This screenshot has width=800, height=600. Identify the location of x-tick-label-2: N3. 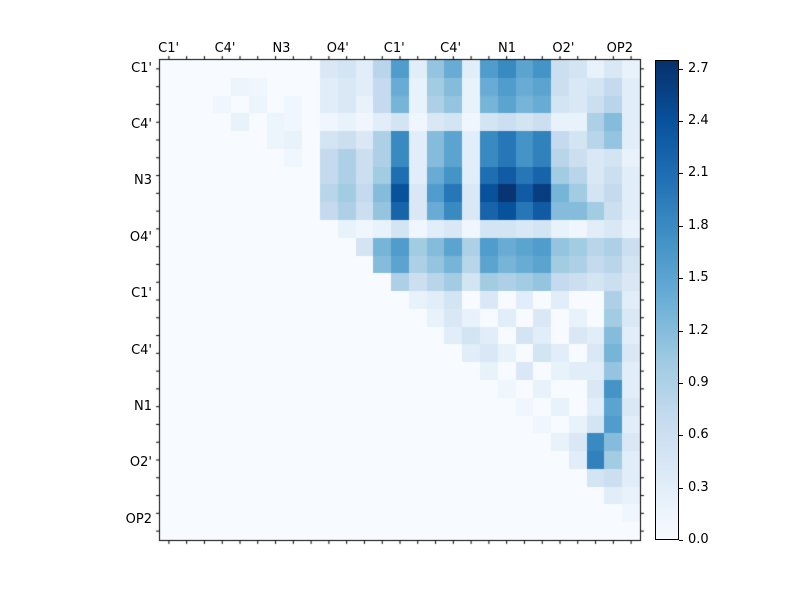
(281, 48).